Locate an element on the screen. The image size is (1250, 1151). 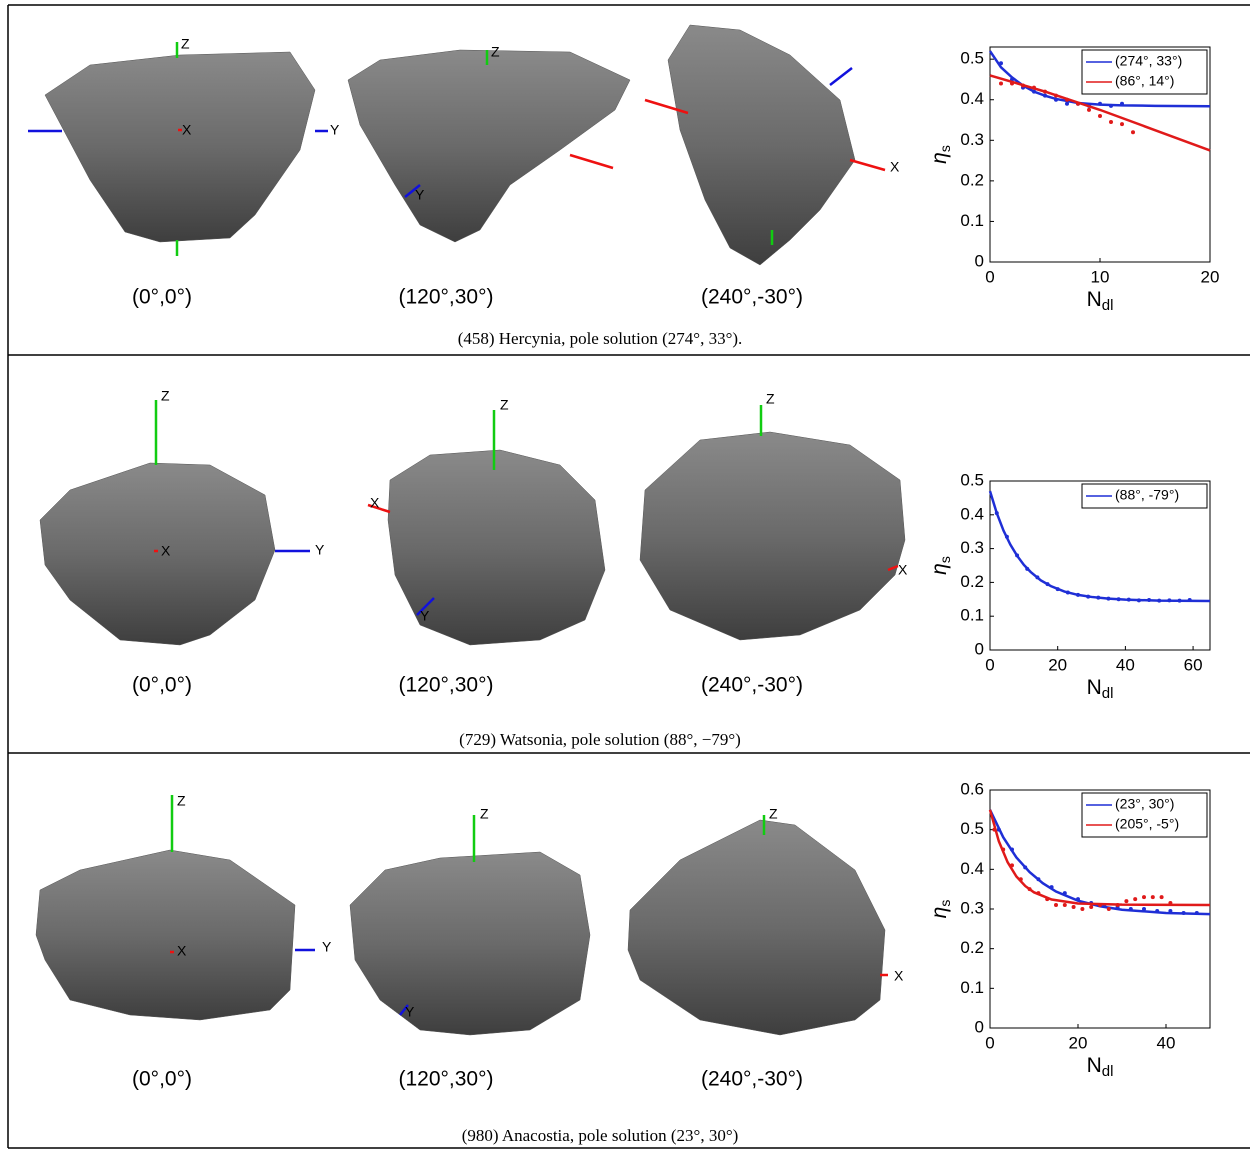
x-tick-label: 10 is located at coordinates (1100, 276).